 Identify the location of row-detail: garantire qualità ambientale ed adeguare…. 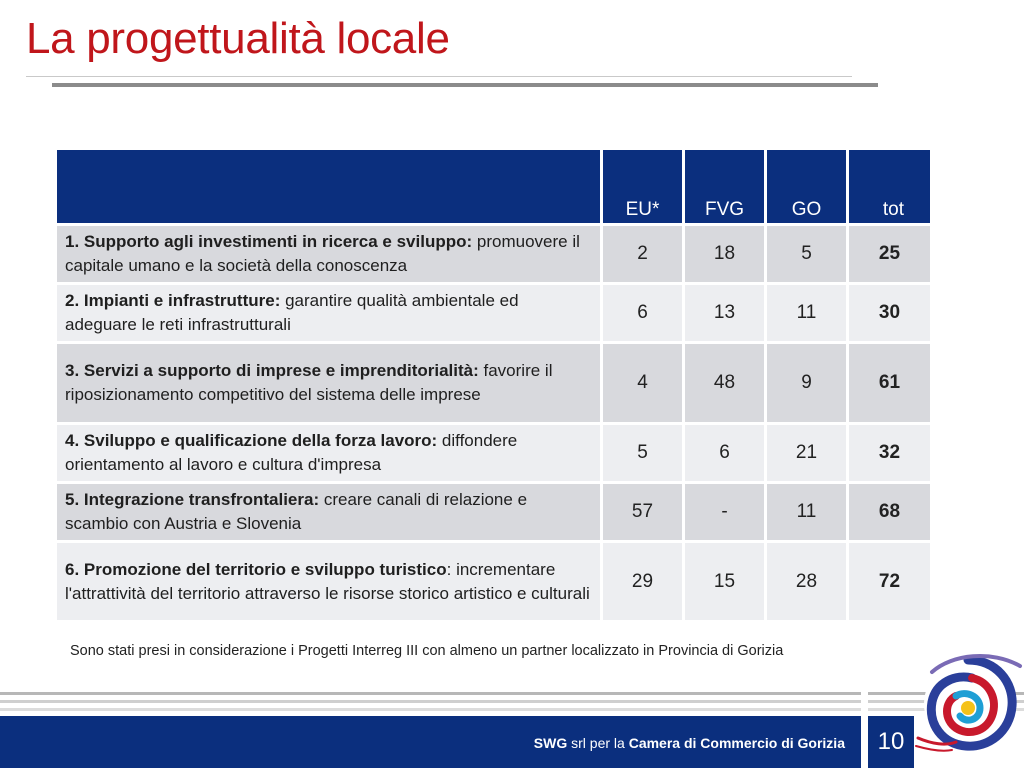
(292, 312).